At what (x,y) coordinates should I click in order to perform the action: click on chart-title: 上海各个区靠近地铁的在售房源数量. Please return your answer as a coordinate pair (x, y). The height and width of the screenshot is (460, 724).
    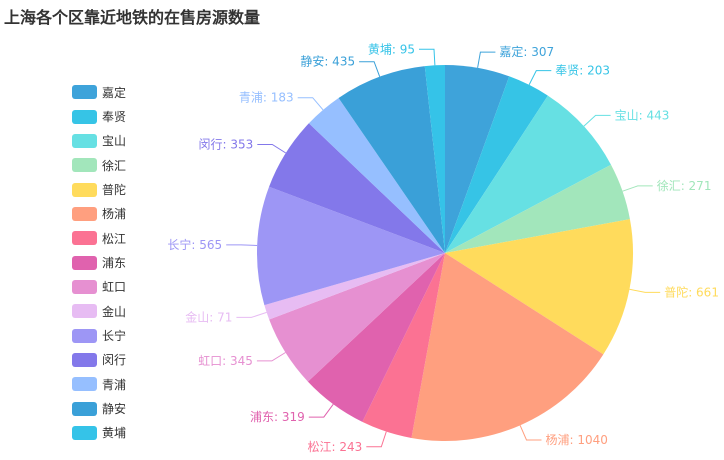
    Looking at the image, I should click on (132, 17).